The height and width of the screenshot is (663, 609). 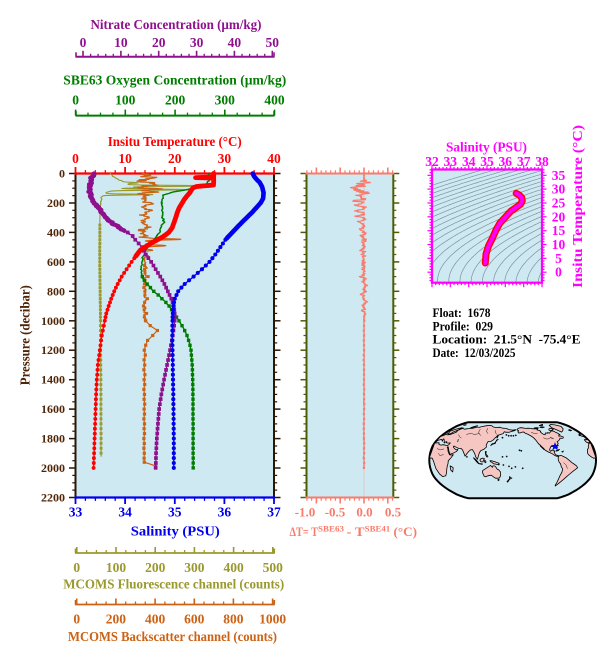 What do you see at coordinates (25, 335) in the screenshot?
I see `svg-text: Pressure (decibar)` at bounding box center [25, 335].